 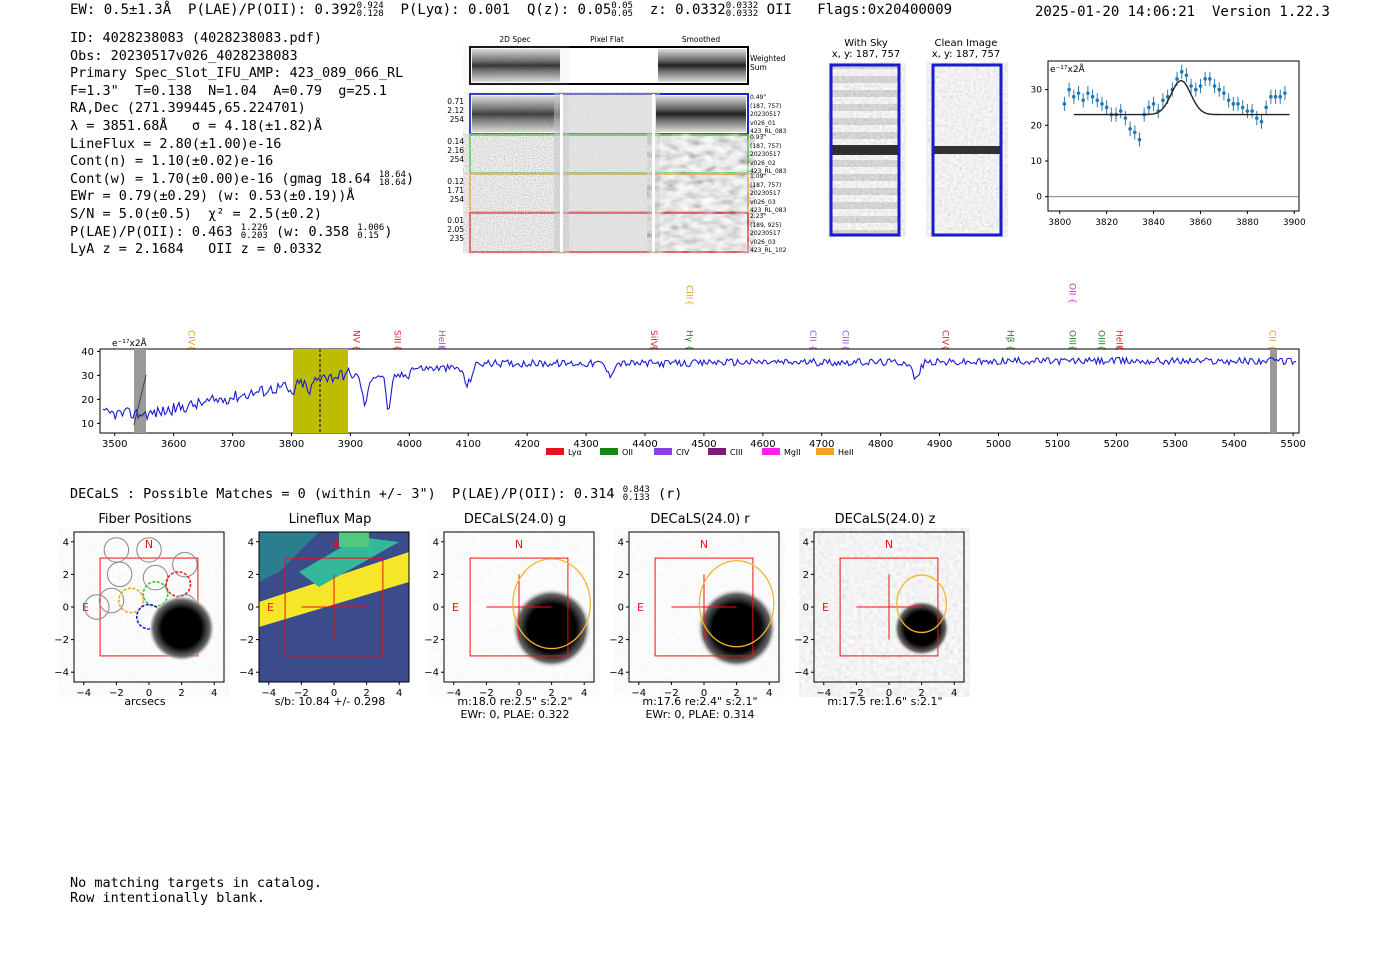 I want to click on version: Version 1.22.3, so click(x=1270, y=12).